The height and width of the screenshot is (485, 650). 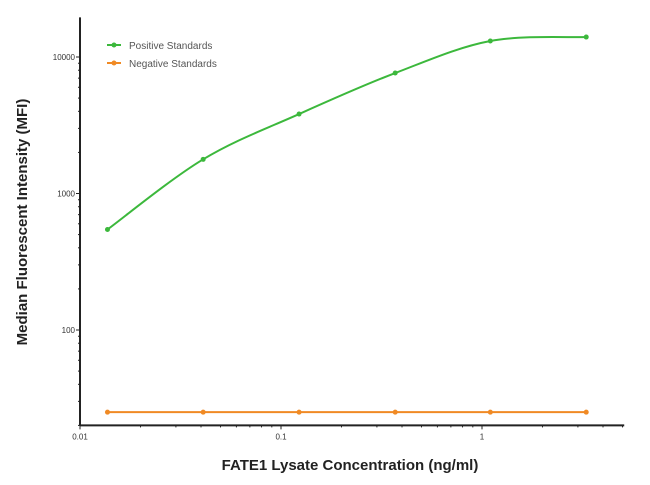 What do you see at coordinates (66, 194) in the screenshot?
I see `y-tick-label: 1000` at bounding box center [66, 194].